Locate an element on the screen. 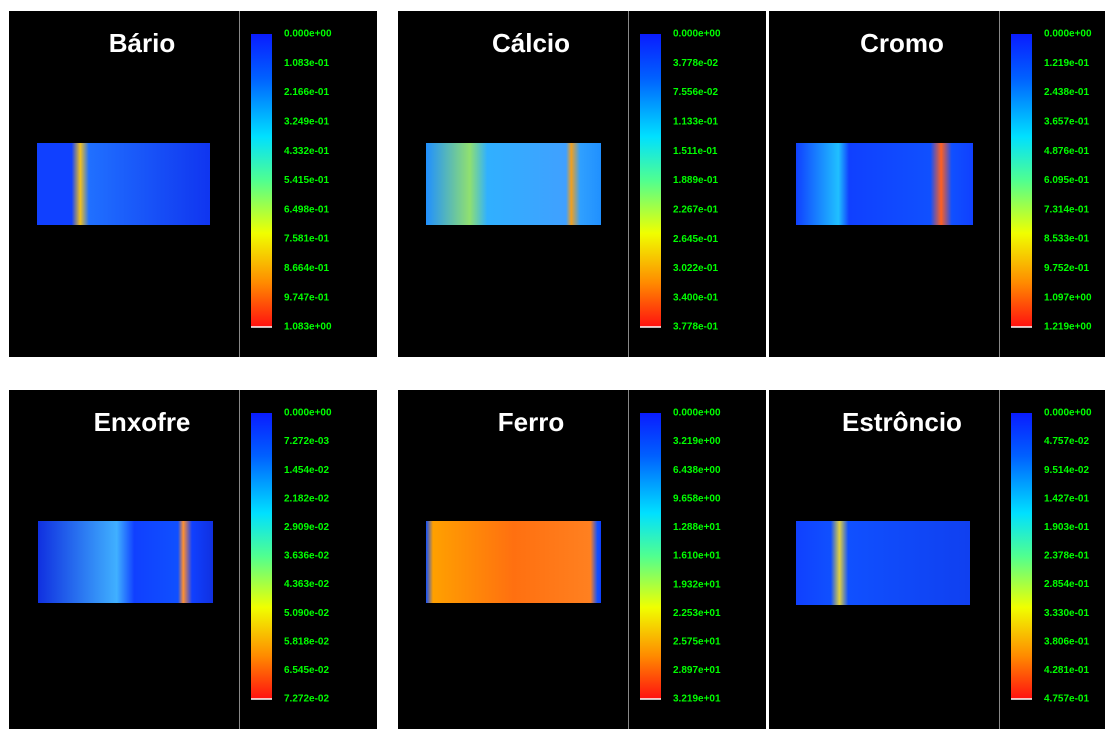  colorbar-tick-label: 1.083e-01 is located at coordinates (306, 63).